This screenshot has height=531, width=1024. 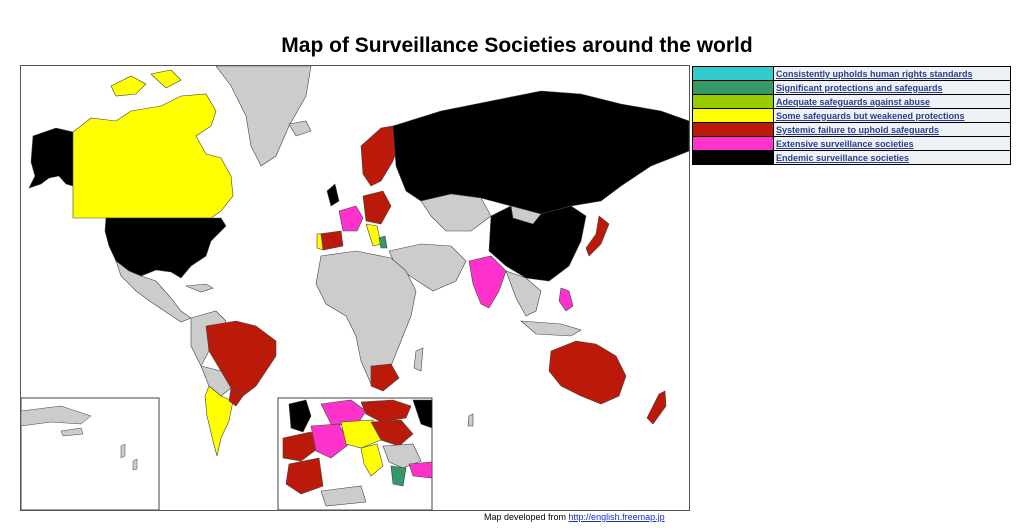 I want to click on legend-link: Adequate safeguards against abuse, so click(x=853, y=101).